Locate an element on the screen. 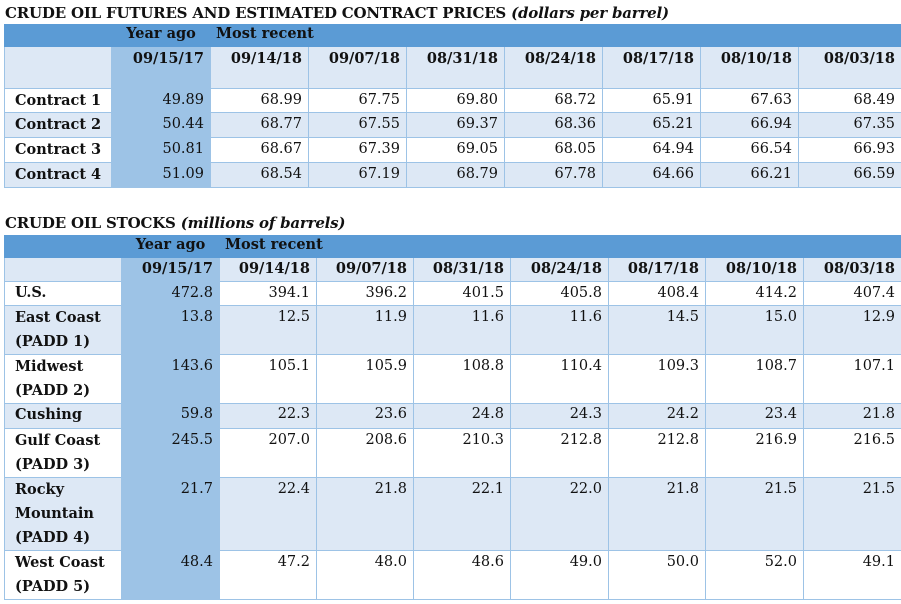 This screenshot has width=901, height=604. stocks-year-ago-header: Year ago is located at coordinates (170, 246).